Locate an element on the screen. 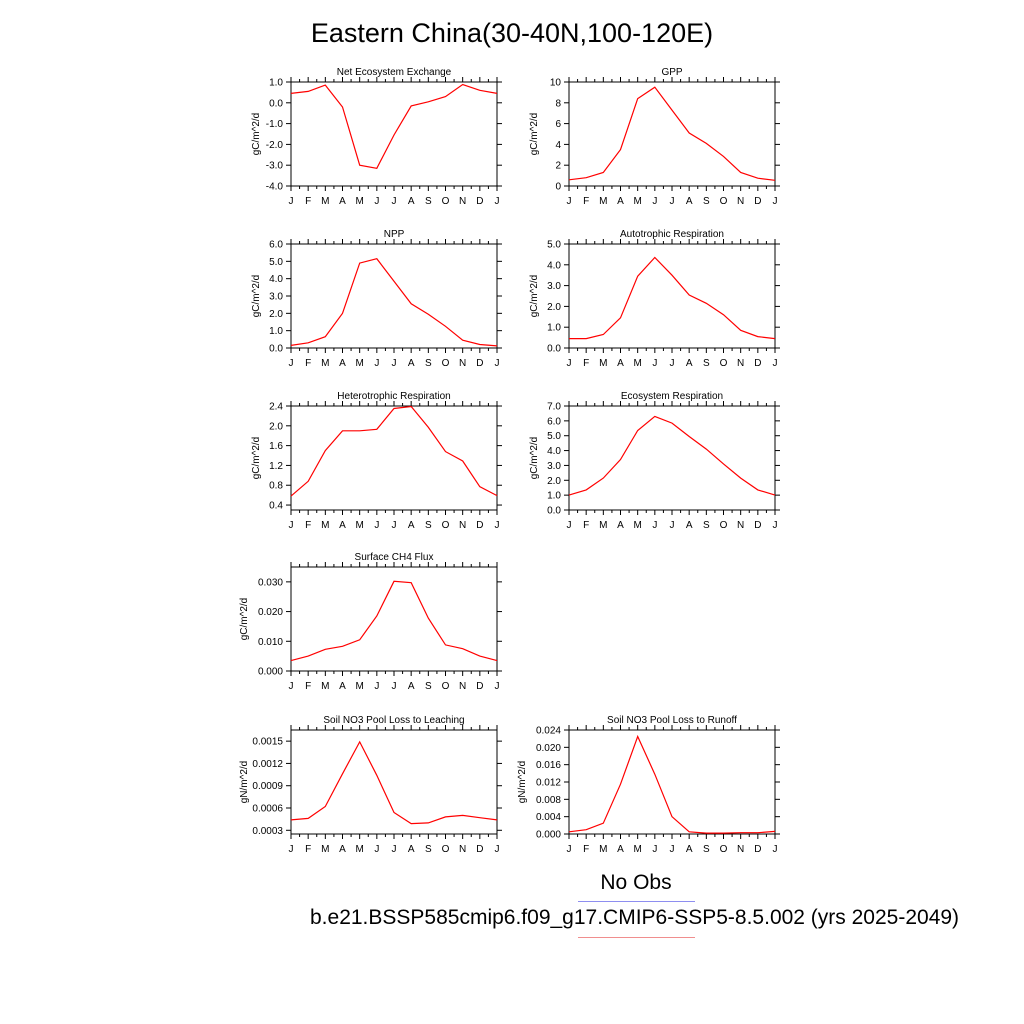 This screenshot has width=1024, height=1024. y-tick-label: 0.020 is located at coordinates (548, 748).